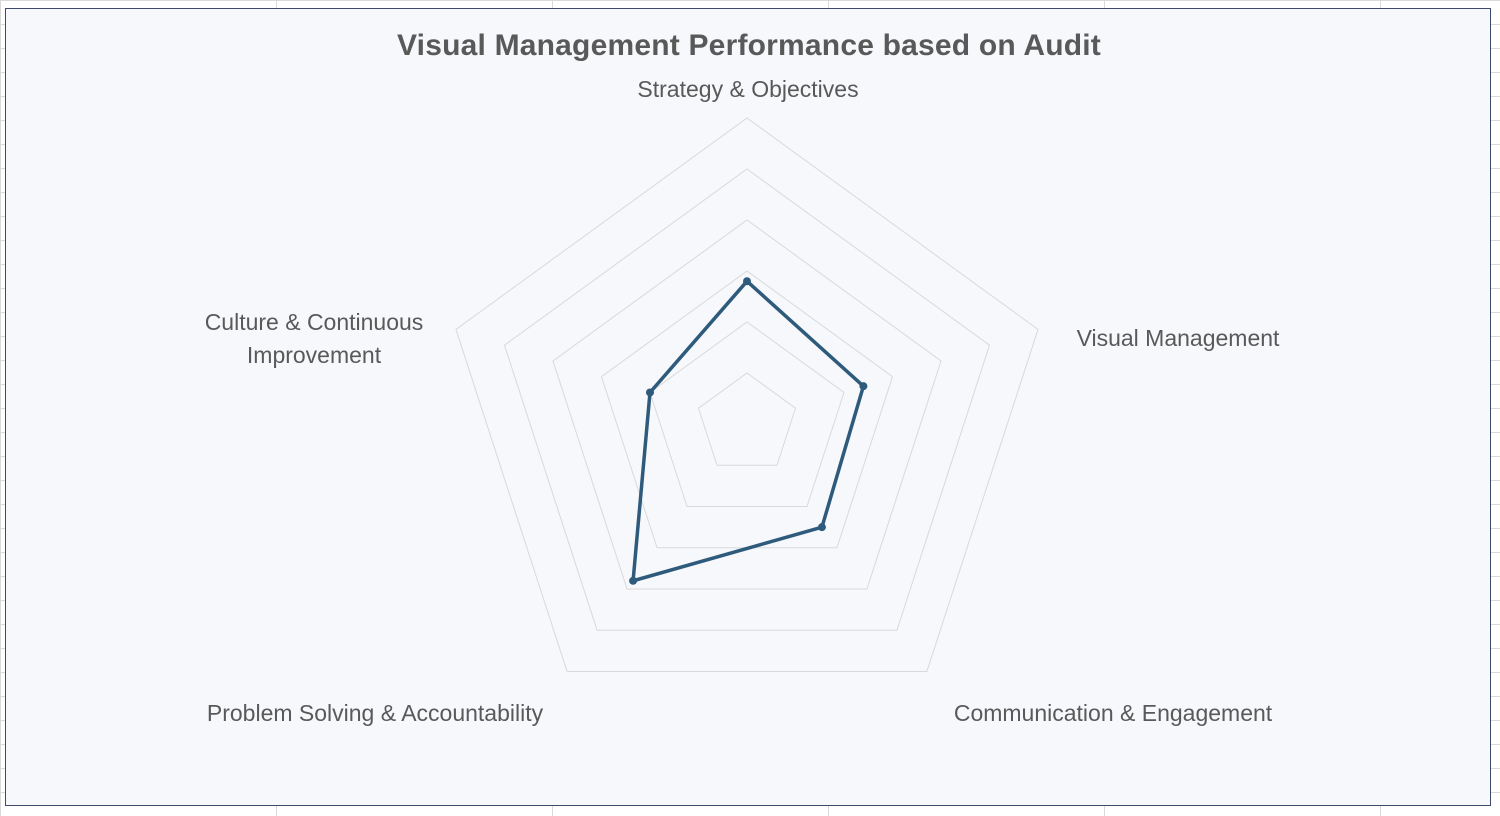 The height and width of the screenshot is (816, 1500). I want to click on category-label: Strategy & Objectives, so click(747, 89).